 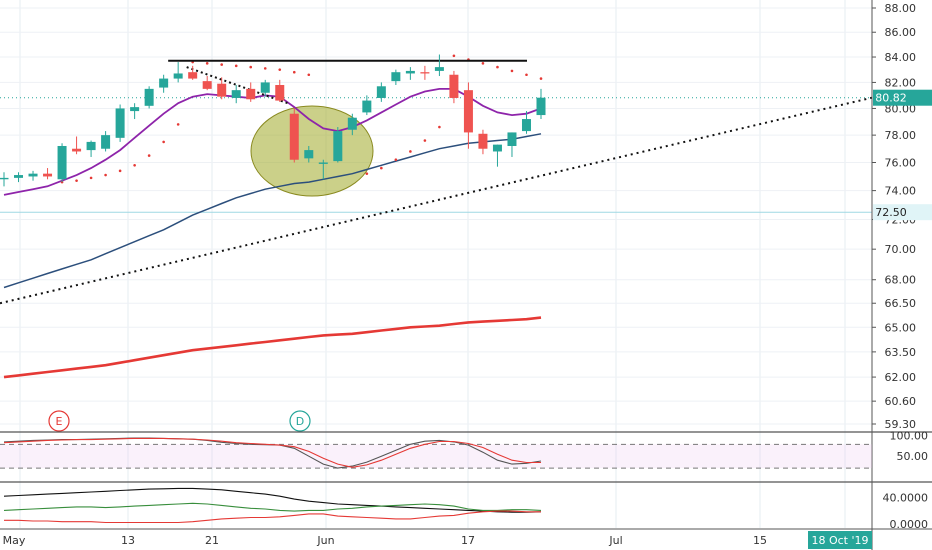 I want to click on osc2-diminus-line, so click(x=272, y=517).